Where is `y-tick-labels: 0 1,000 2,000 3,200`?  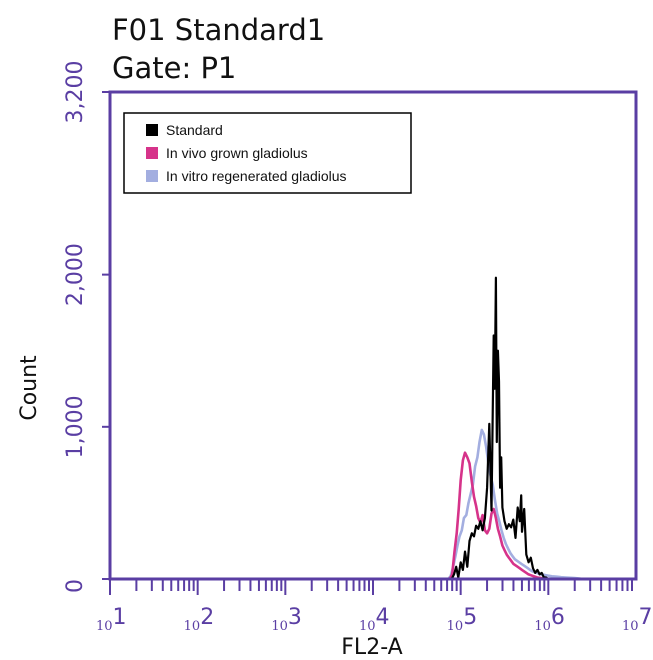 y-tick-labels: 0 1,000 2,000 3,200 is located at coordinates (86, 327).